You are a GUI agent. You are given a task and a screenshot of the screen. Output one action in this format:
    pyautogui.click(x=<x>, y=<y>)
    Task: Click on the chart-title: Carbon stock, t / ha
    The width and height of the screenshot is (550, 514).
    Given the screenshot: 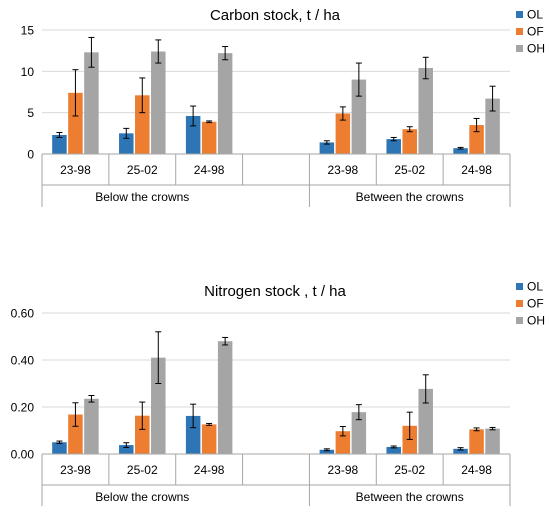 What is the action you would take?
    pyautogui.click(x=275, y=15)
    